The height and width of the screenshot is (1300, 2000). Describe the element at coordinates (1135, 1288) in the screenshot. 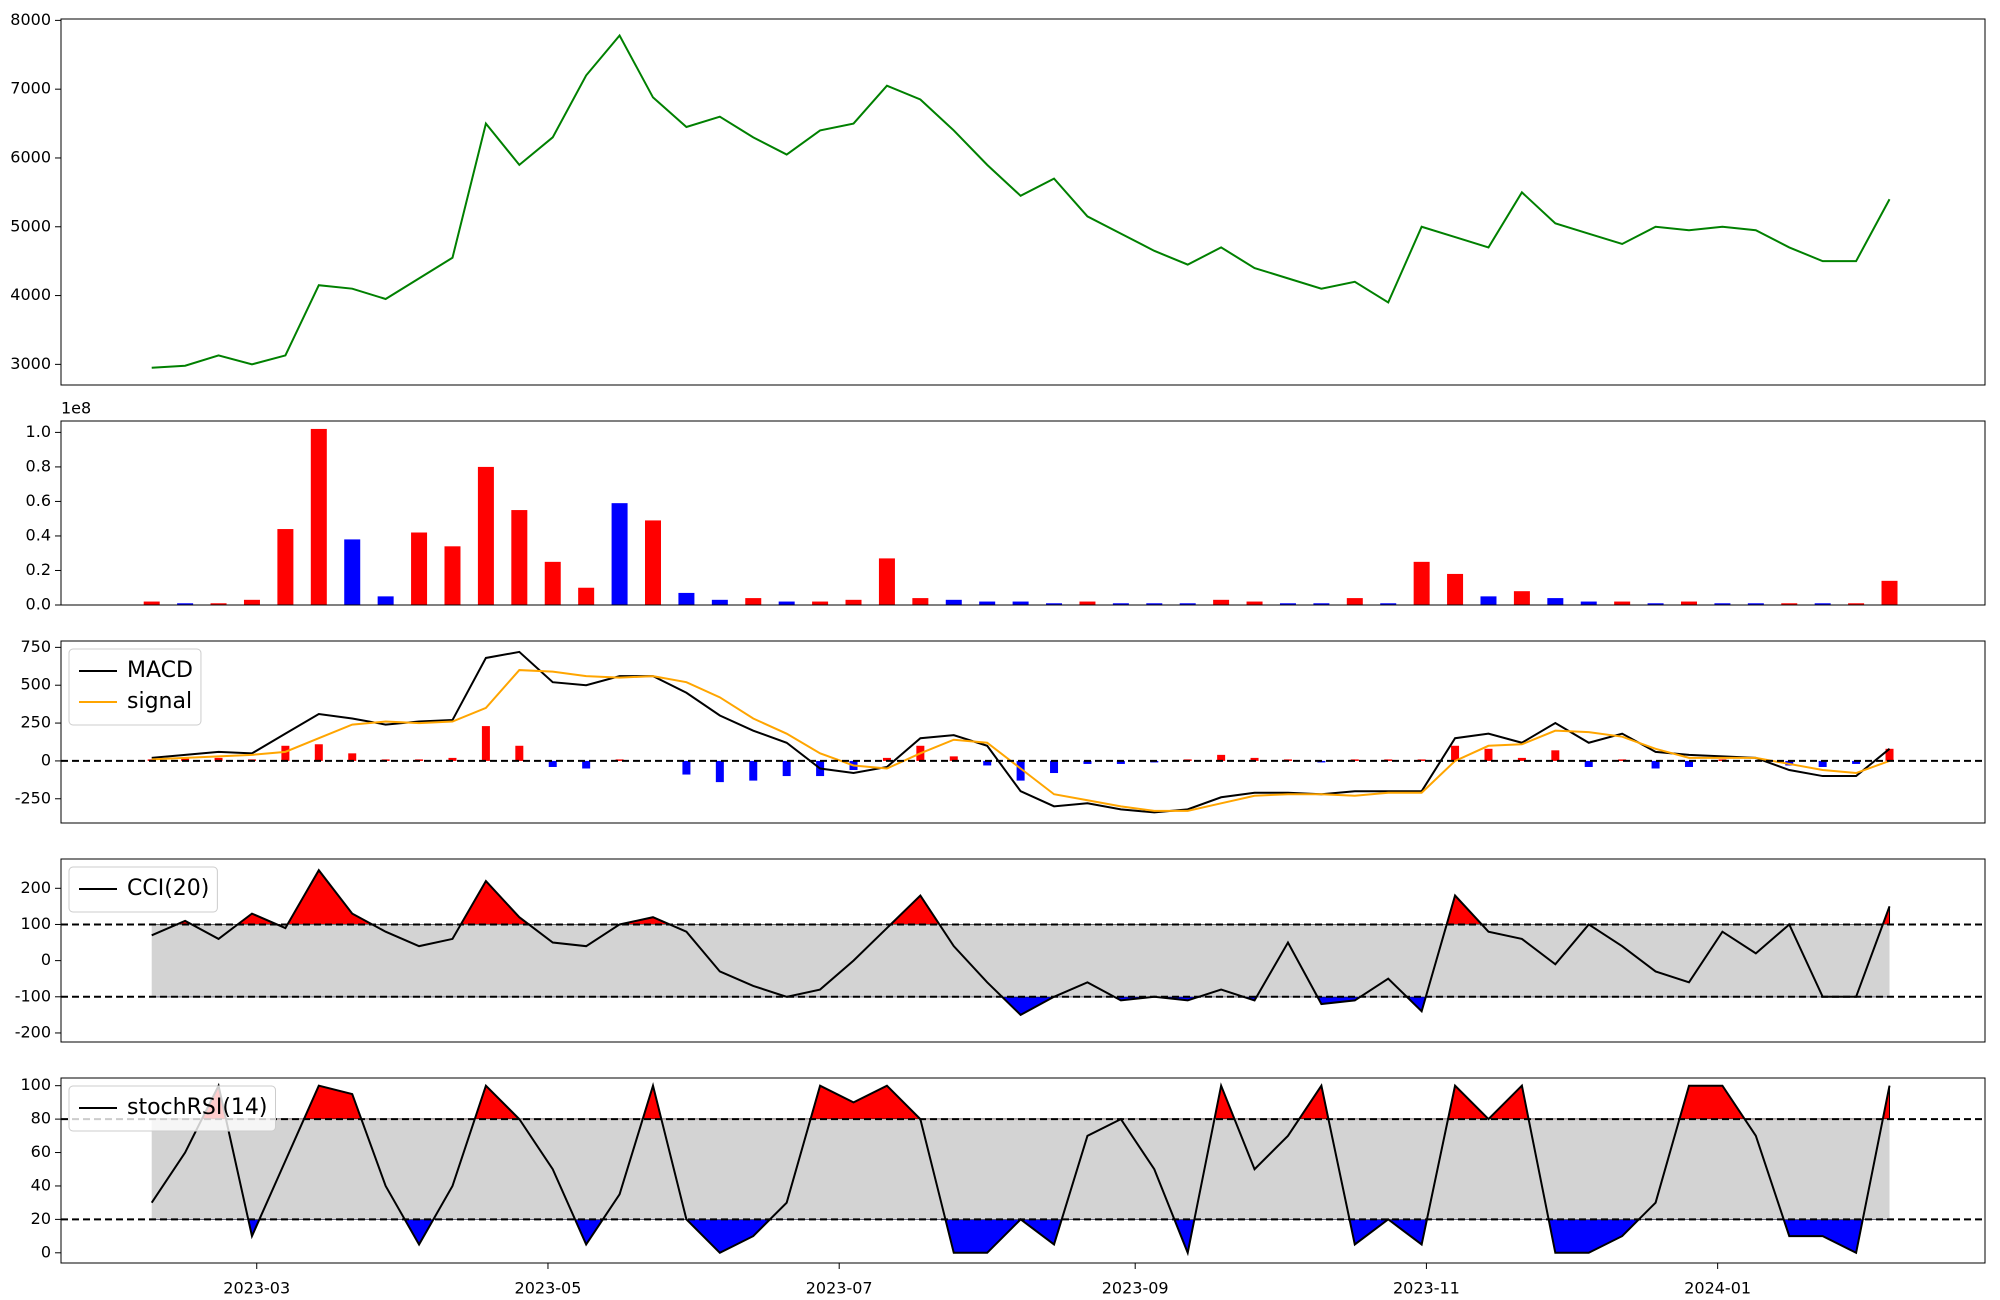

I see `x-tick-label: 2023-09` at that location.